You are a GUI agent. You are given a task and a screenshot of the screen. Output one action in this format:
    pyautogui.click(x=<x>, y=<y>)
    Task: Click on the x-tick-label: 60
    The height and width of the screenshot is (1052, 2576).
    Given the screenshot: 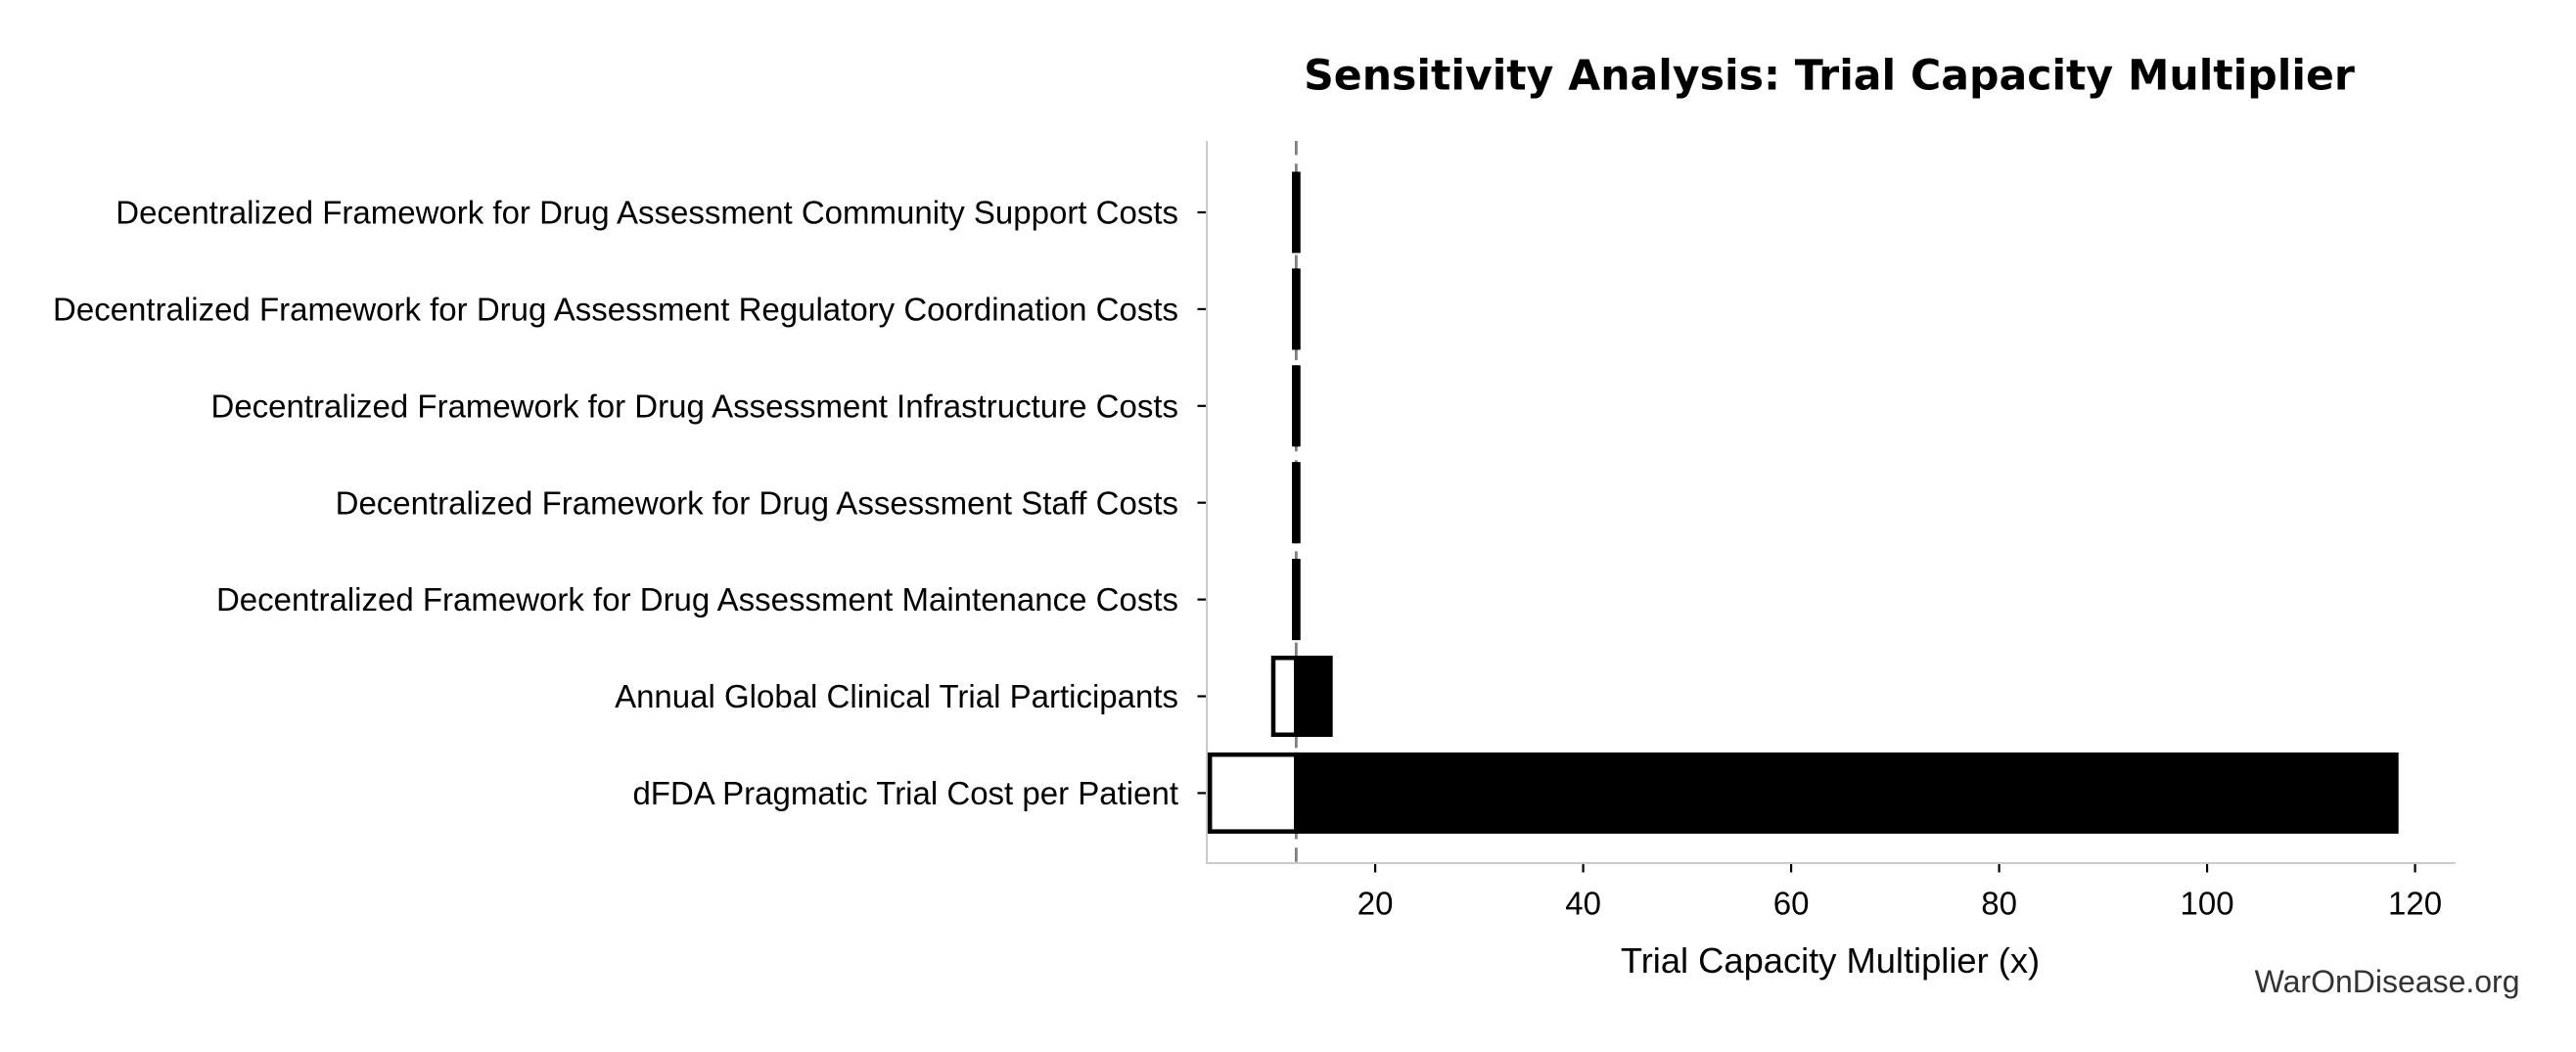 What is the action you would take?
    pyautogui.click(x=1792, y=904)
    